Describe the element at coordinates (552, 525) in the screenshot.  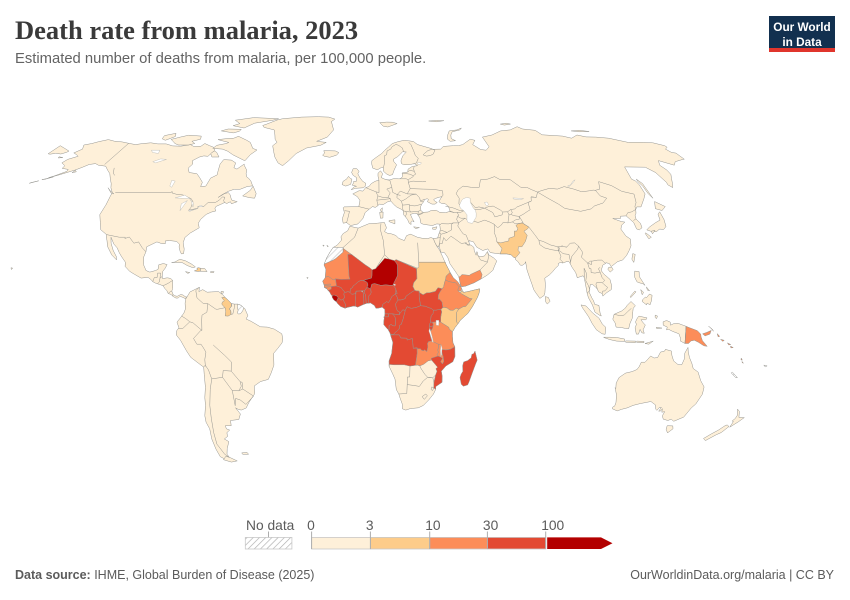
I see `svg-text: 100` at that location.